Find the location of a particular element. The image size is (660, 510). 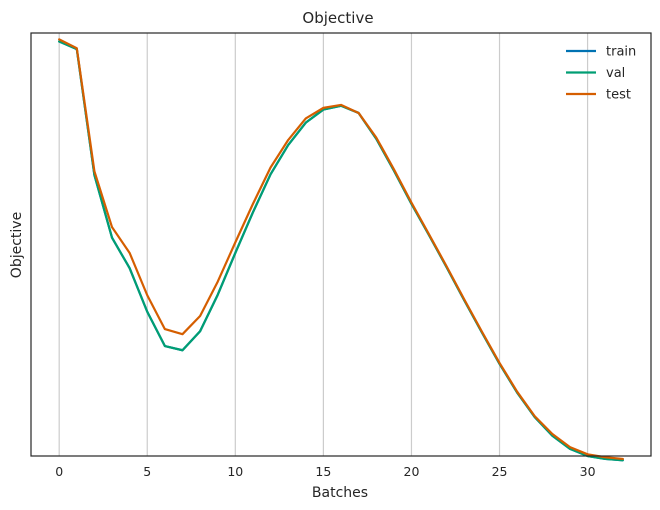

x-tick-label: 10 is located at coordinates (235, 471).